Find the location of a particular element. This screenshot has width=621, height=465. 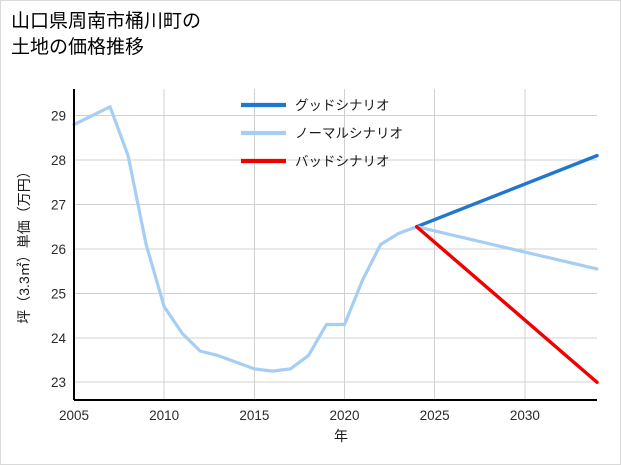

legend-label-0: グッドシナリオ is located at coordinates (342, 105).